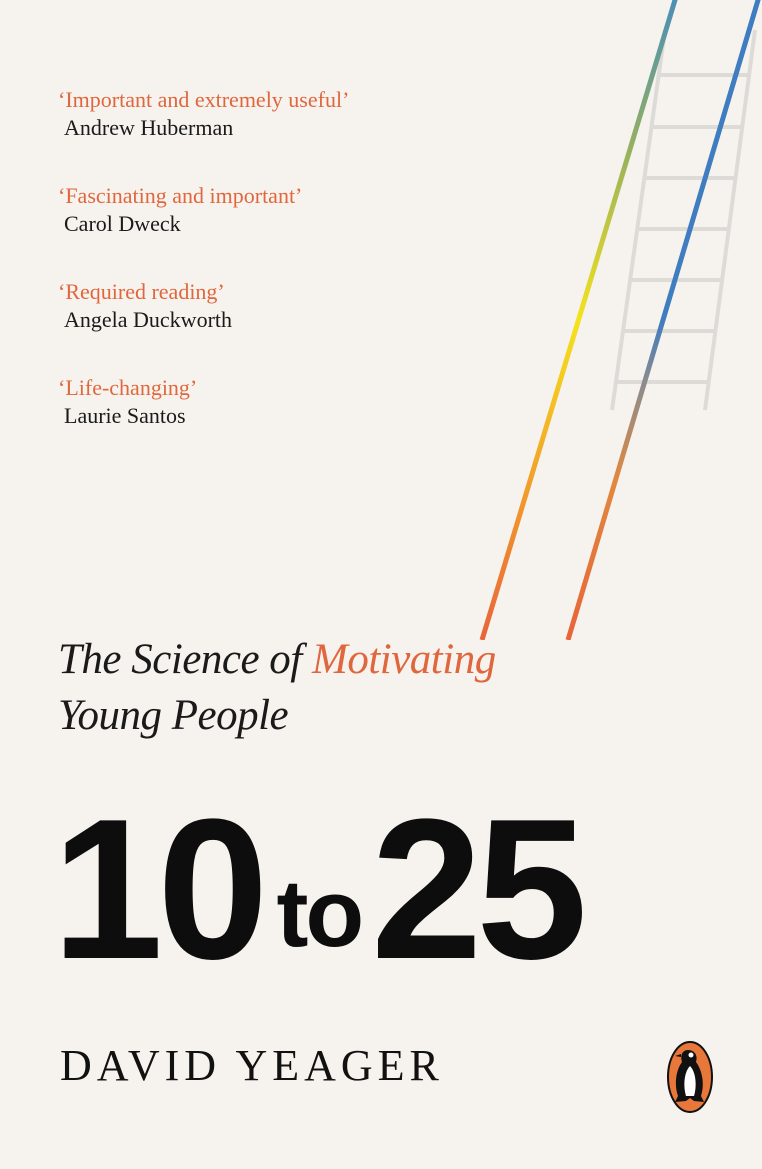  What do you see at coordinates (479, 889) in the screenshot?
I see `title-last: 25` at bounding box center [479, 889].